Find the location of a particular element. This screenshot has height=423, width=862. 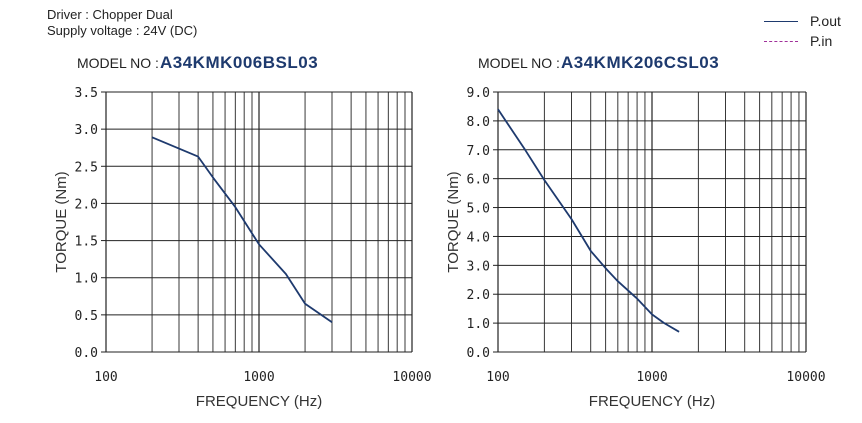

y-tick-label: 1.5 is located at coordinates (86, 242).